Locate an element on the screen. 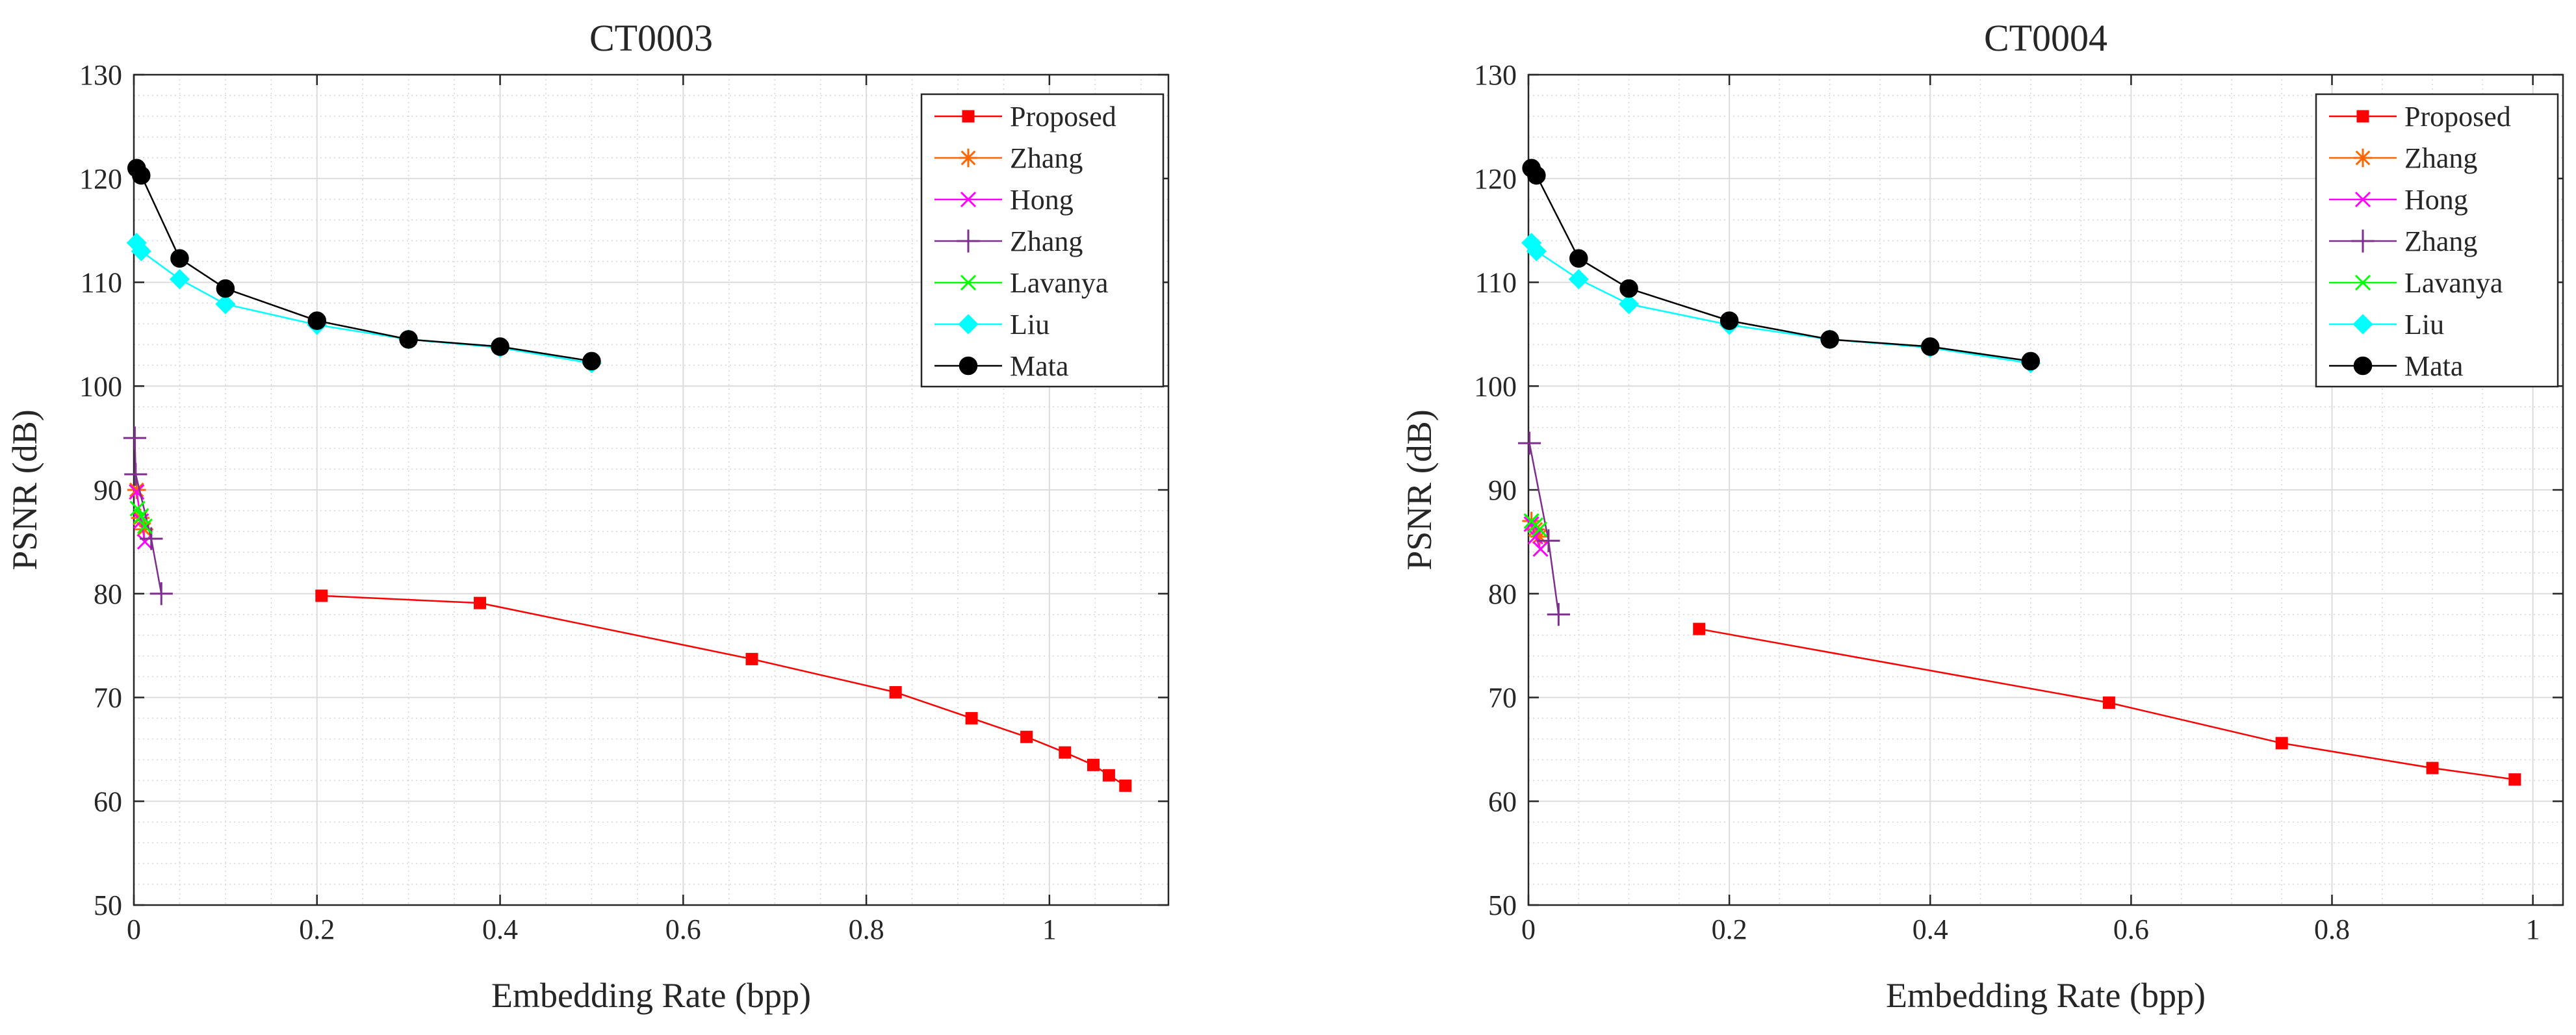  series-line-zhang is located at coordinates (148, 516).